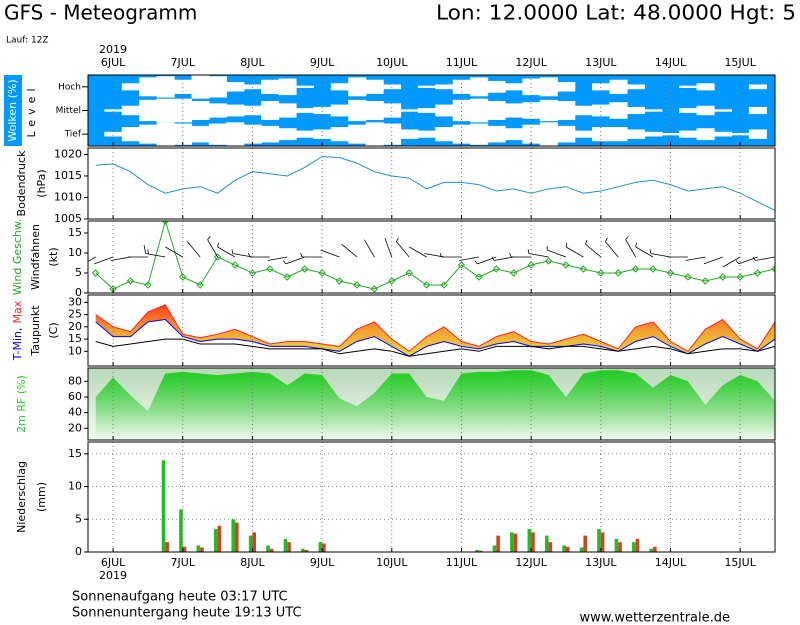  I want to click on y-axis-unit: (kt), so click(53, 256).